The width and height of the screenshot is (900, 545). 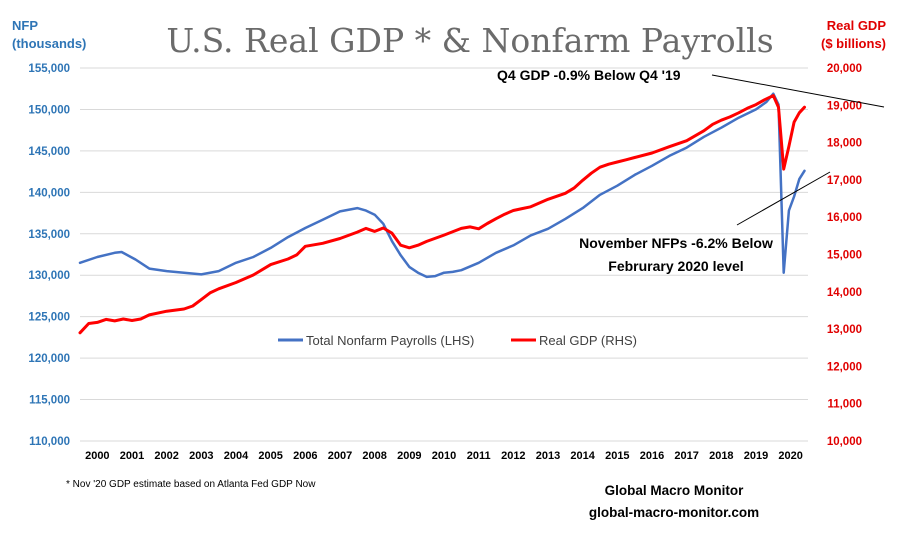 What do you see at coordinates (844, 330) in the screenshot?
I see `right-tick-label: 13,000` at bounding box center [844, 330].